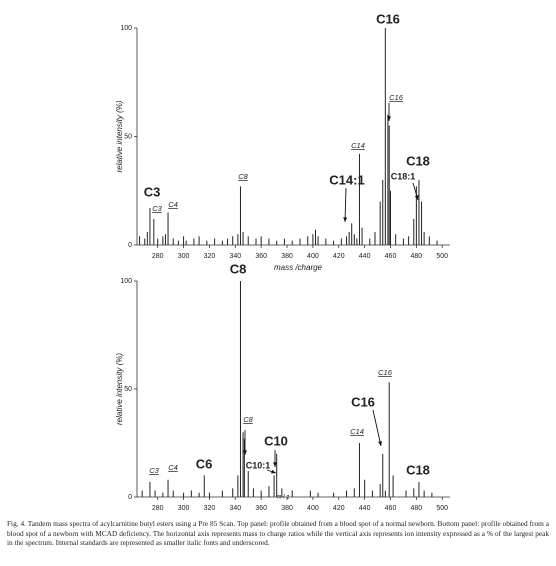  Describe the element at coordinates (204, 463) in the screenshot. I see `peak-annotation: C6` at that location.